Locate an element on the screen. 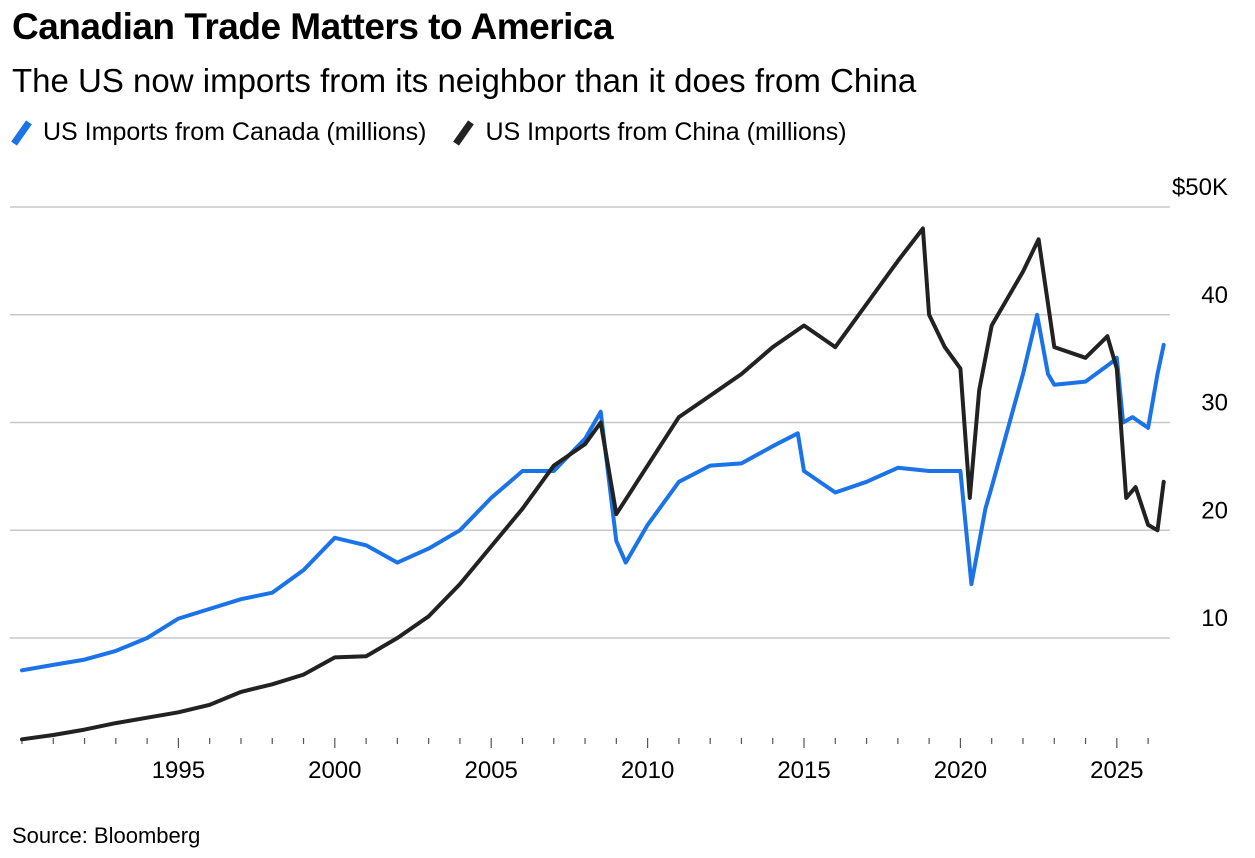  legend-item-canada: US Imports from Canada (millions) is located at coordinates (219, 132).